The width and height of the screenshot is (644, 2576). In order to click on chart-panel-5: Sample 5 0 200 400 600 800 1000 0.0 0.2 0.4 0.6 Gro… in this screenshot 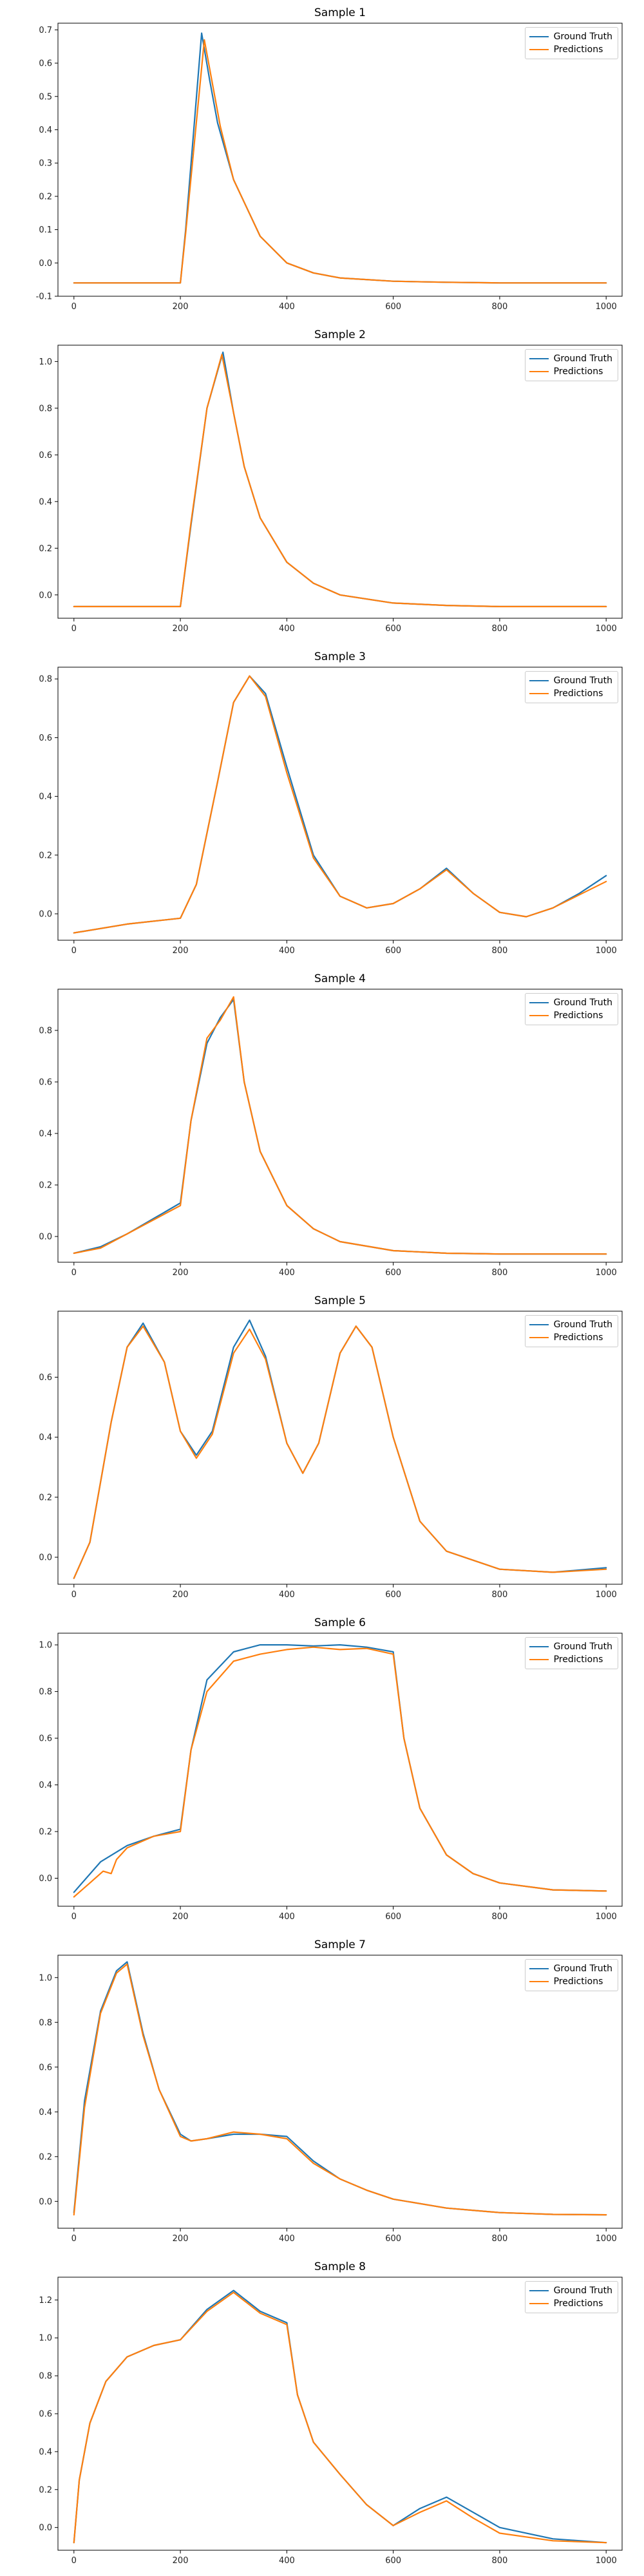, I will do `click(322, 1449)`.